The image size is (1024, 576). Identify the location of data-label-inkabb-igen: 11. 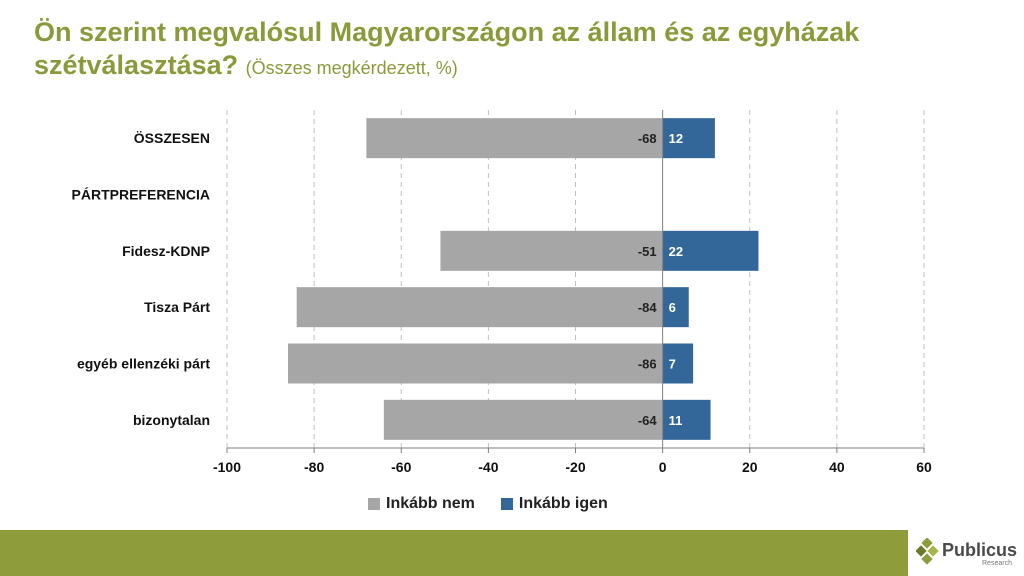
(676, 420).